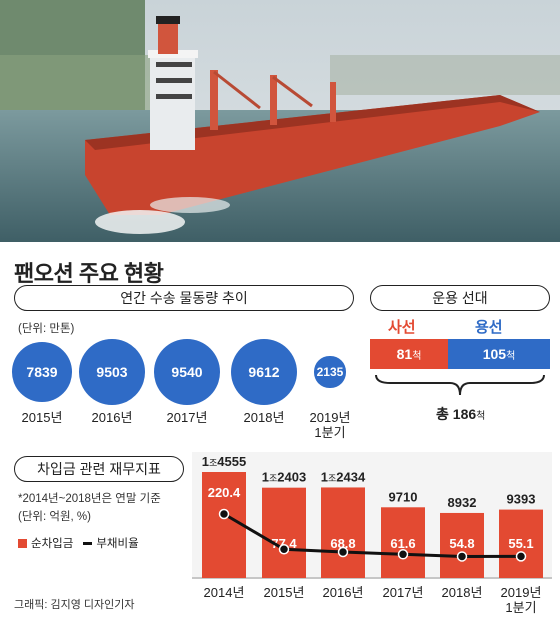 The width and height of the screenshot is (560, 631). I want to click on finance-header: 차입금 관련 재무지표, so click(99, 469).